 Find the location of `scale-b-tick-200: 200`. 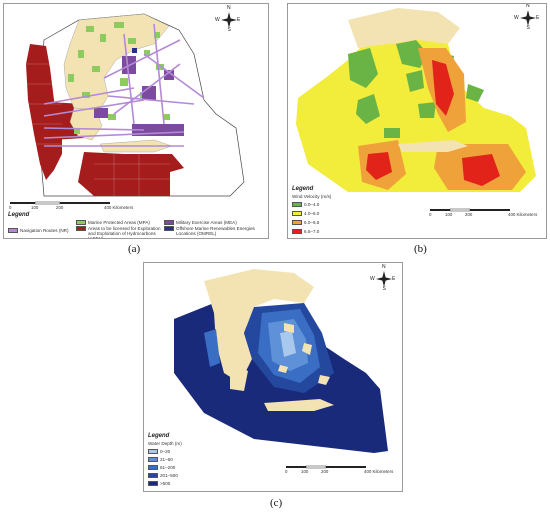

scale-b-tick-200: 200 is located at coordinates (469, 214).